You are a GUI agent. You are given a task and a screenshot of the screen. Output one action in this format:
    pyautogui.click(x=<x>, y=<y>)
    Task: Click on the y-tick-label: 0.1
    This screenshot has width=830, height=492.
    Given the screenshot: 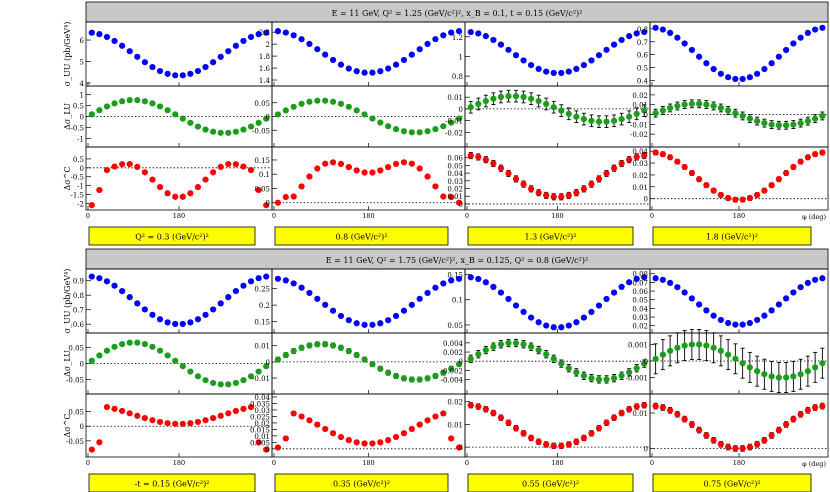 What is the action you would take?
    pyautogui.click(x=264, y=175)
    